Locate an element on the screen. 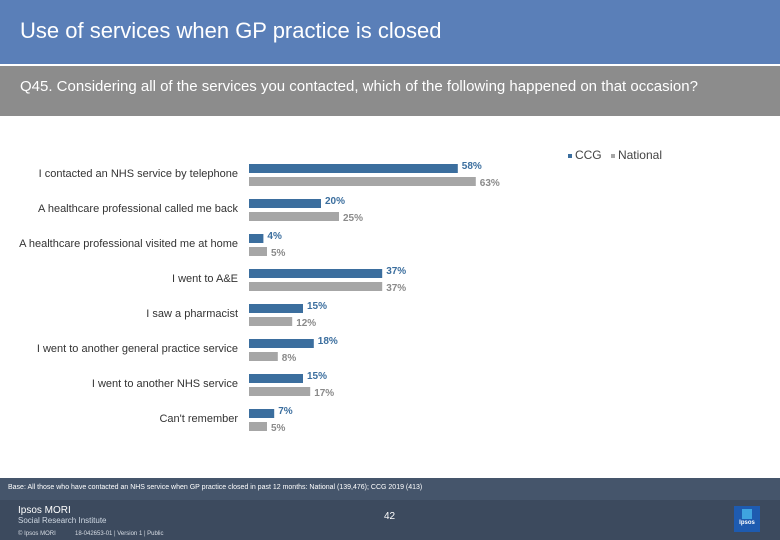 This screenshot has height=540, width=780. brand-name: Ipsos MORI is located at coordinates (44, 510).